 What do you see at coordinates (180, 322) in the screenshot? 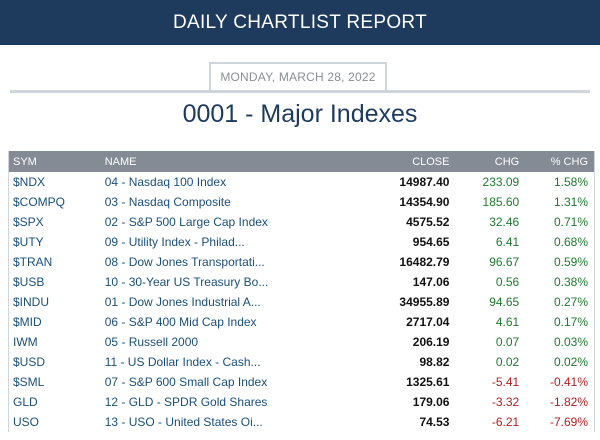
I see `index-name-link: 06 - S&P 400 Mid Cap Index` at bounding box center [180, 322].